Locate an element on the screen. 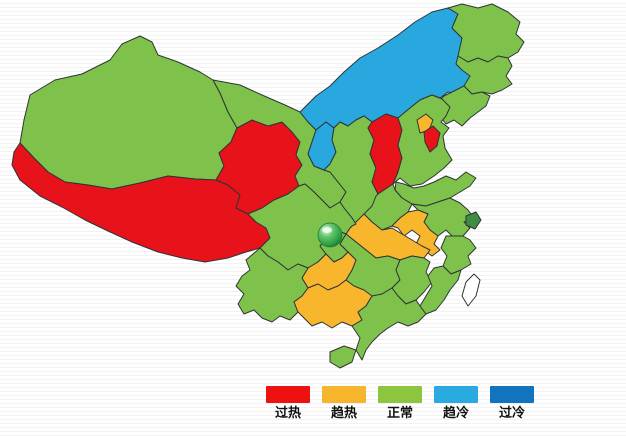  legend-label-normal: 正常 is located at coordinates (399, 412).